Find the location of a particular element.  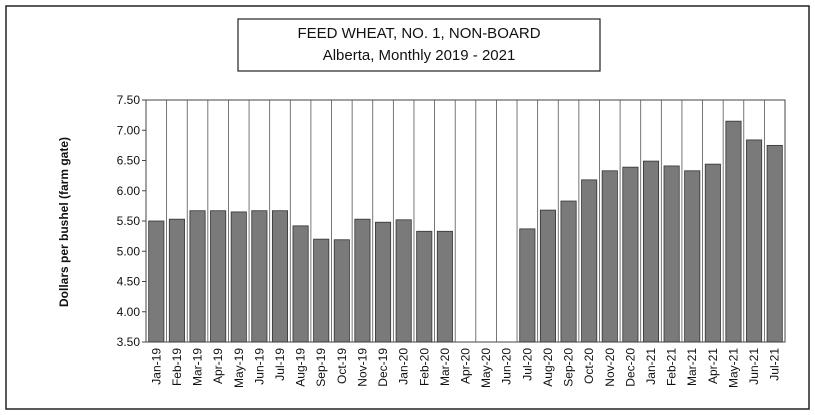

x-tick-label: Oct-20 is located at coordinates (589, 366).